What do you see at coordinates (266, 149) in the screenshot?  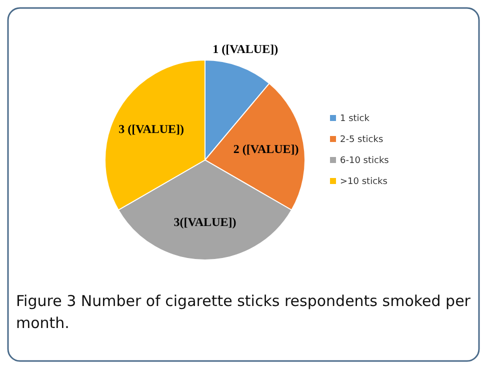 I see `data-label: 2 ([VALUE])` at bounding box center [266, 149].